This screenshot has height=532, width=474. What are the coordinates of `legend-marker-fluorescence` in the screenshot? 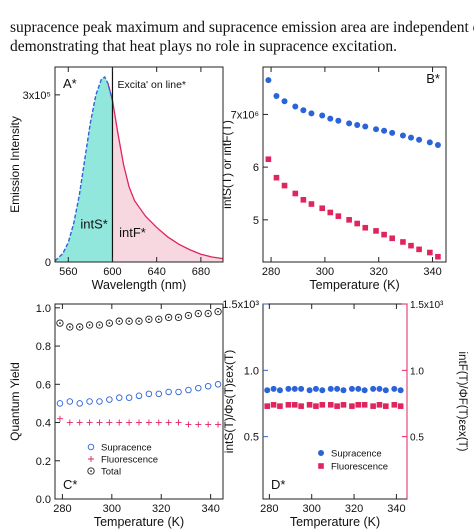 It's located at (321, 466).